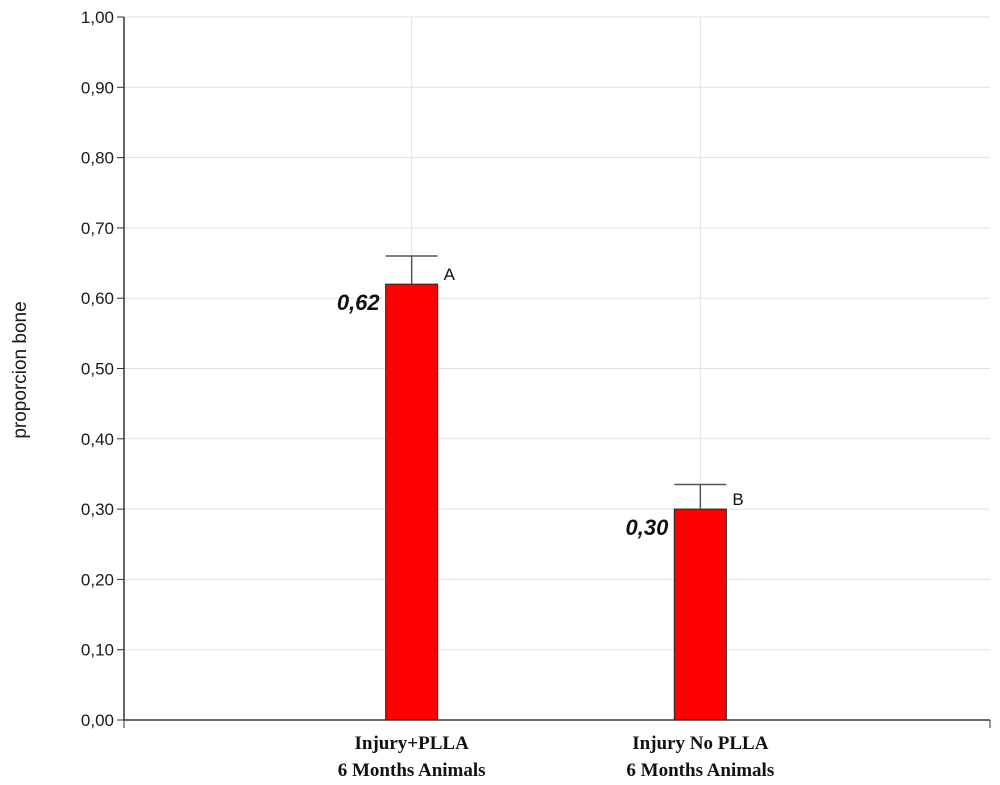 The width and height of the screenshot is (1000, 785). What do you see at coordinates (97, 439) in the screenshot?
I see `y-tick-label: 0,40` at bounding box center [97, 439].